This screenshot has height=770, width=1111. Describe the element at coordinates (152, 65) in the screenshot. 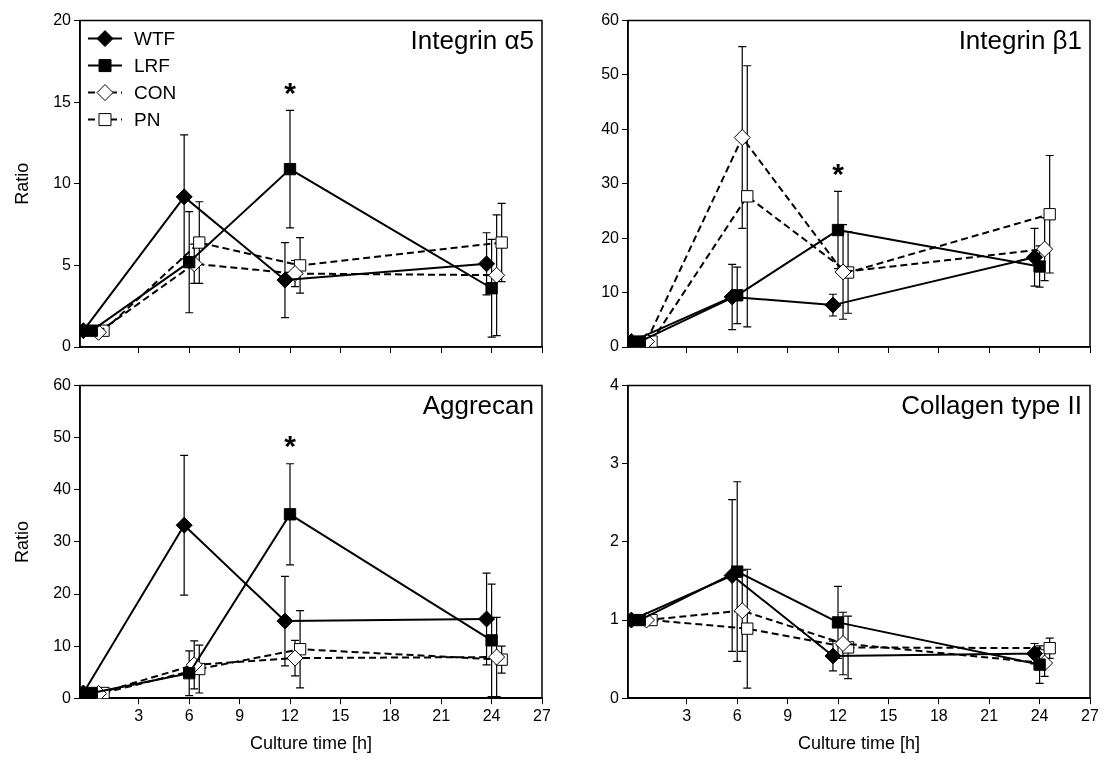

I see `legend-label: LRF` at that location.